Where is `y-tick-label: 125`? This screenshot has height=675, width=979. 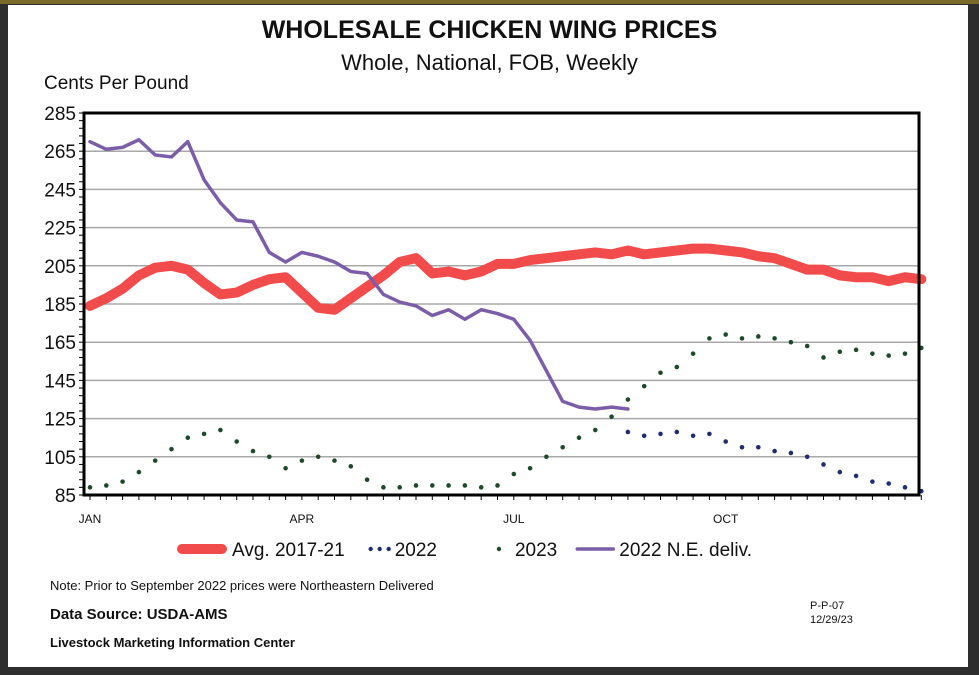
y-tick-label: 125 is located at coordinates (60, 420).